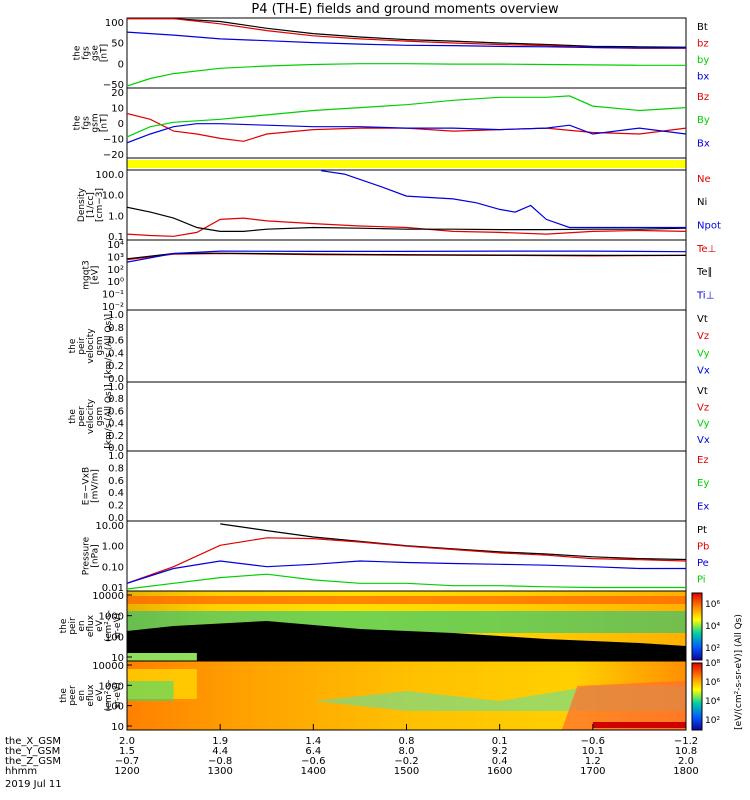 The height and width of the screenshot is (800, 750). What do you see at coordinates (703, 424) in the screenshot?
I see `legend-label: Vy` at bounding box center [703, 424].